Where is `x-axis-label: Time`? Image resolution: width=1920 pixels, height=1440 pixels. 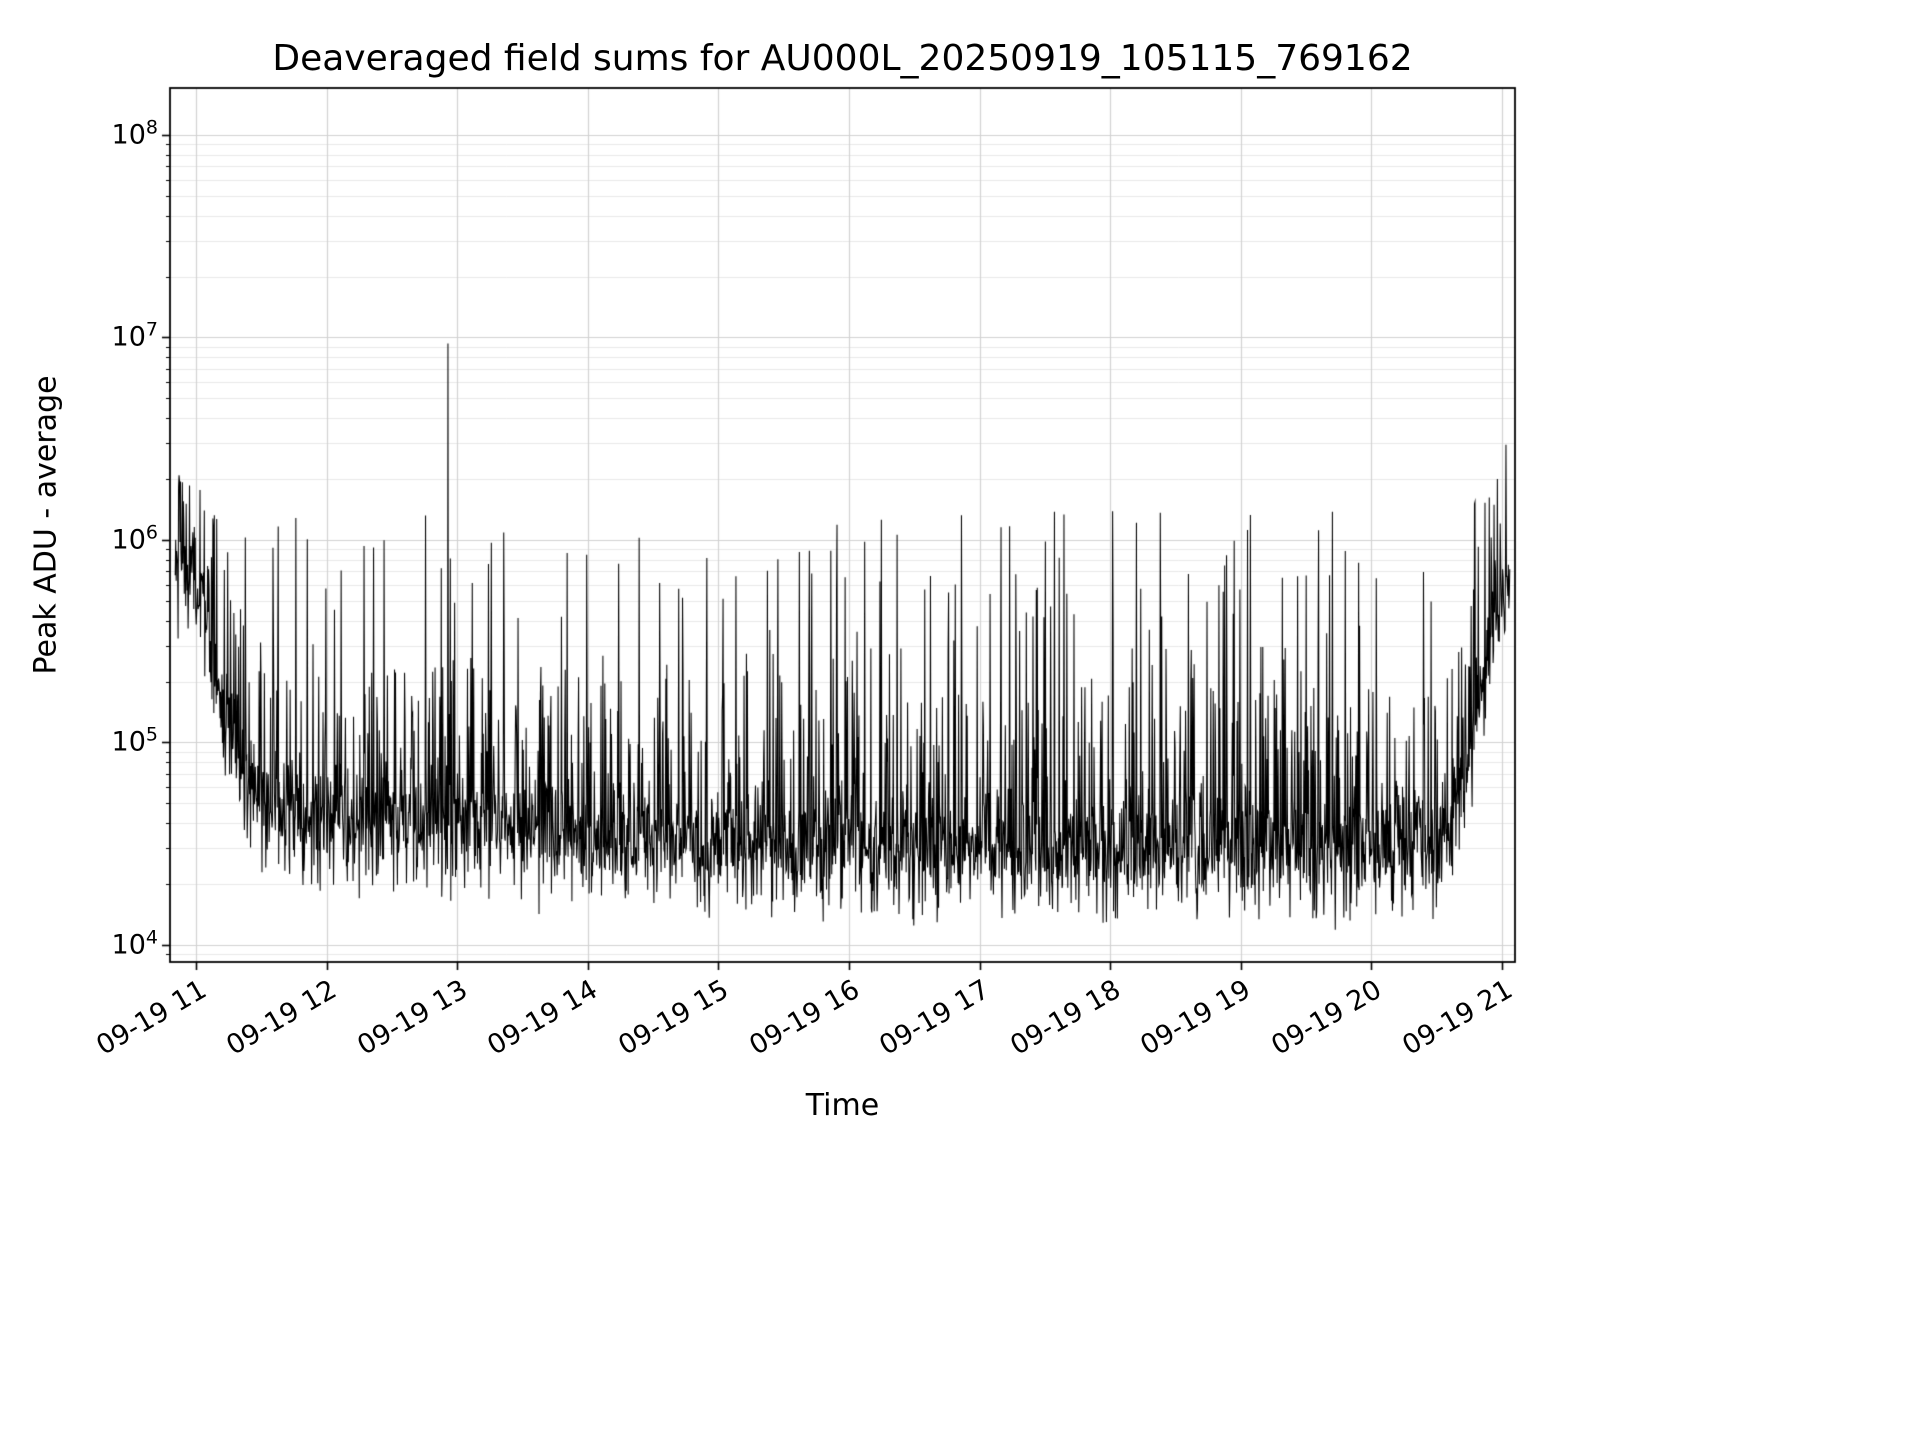 x-axis-label: Time is located at coordinates (842, 1105).